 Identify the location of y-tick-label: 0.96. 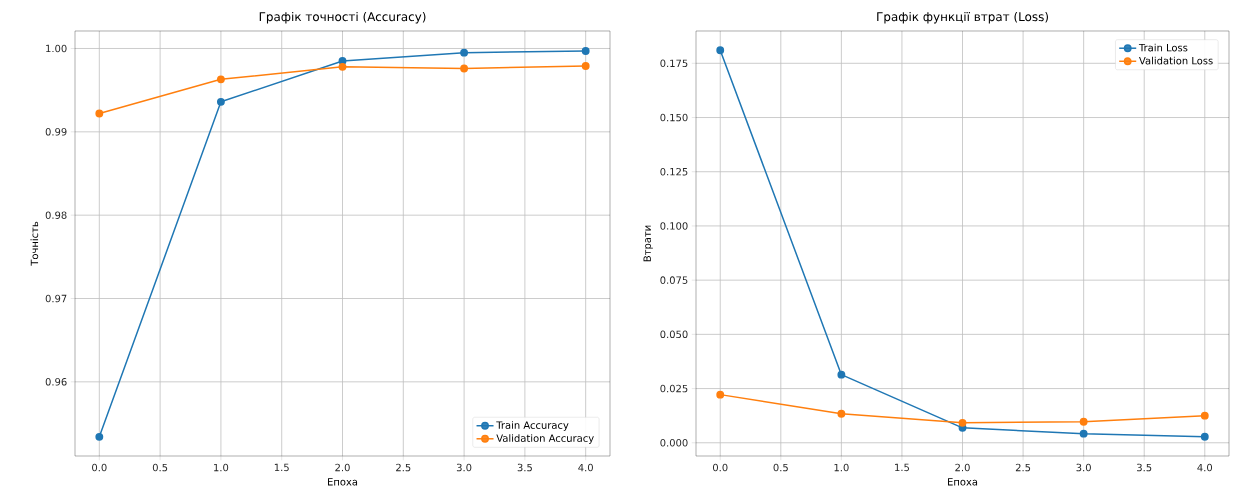
(56, 382).